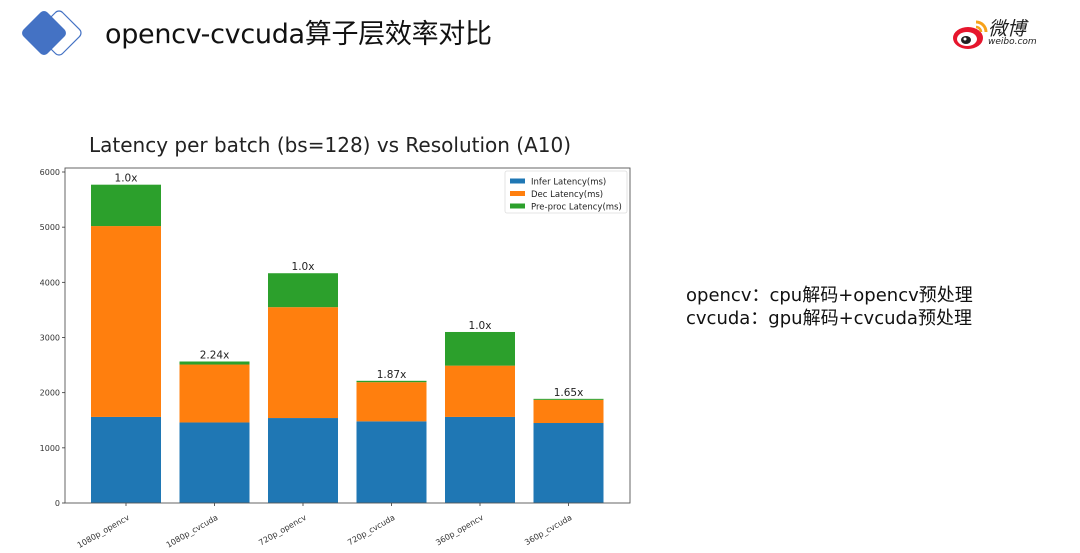 This screenshot has height=553, width=1080. Describe the element at coordinates (459, 530) in the screenshot. I see `x-tick-label: 360p_opencv` at that location.